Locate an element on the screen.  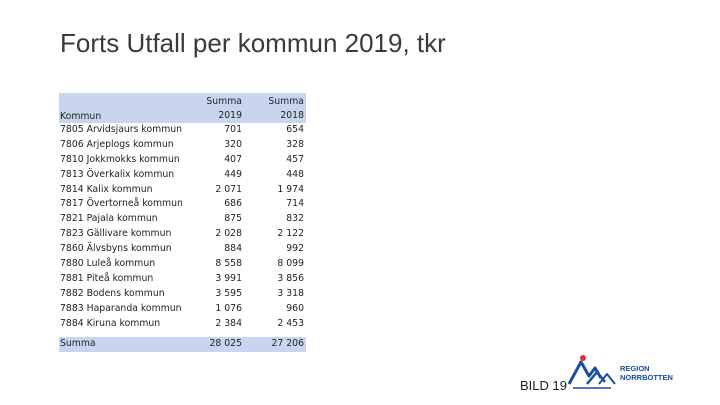
row-2018: 457 is located at coordinates (295, 159).